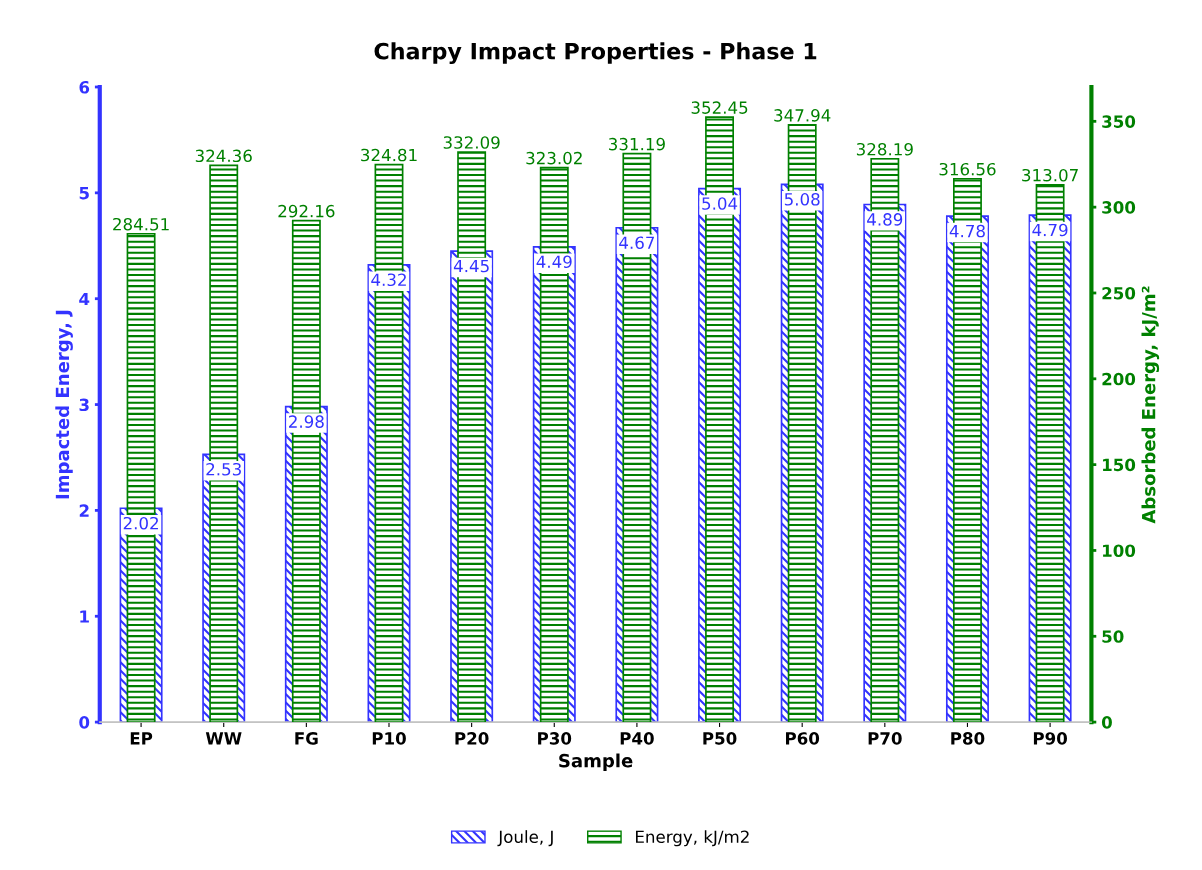 This screenshot has width=1202, height=870. Describe the element at coordinates (1150, 405) in the screenshot. I see `y2-axis-title: Absorbed Energy, kJ/m²` at that location.